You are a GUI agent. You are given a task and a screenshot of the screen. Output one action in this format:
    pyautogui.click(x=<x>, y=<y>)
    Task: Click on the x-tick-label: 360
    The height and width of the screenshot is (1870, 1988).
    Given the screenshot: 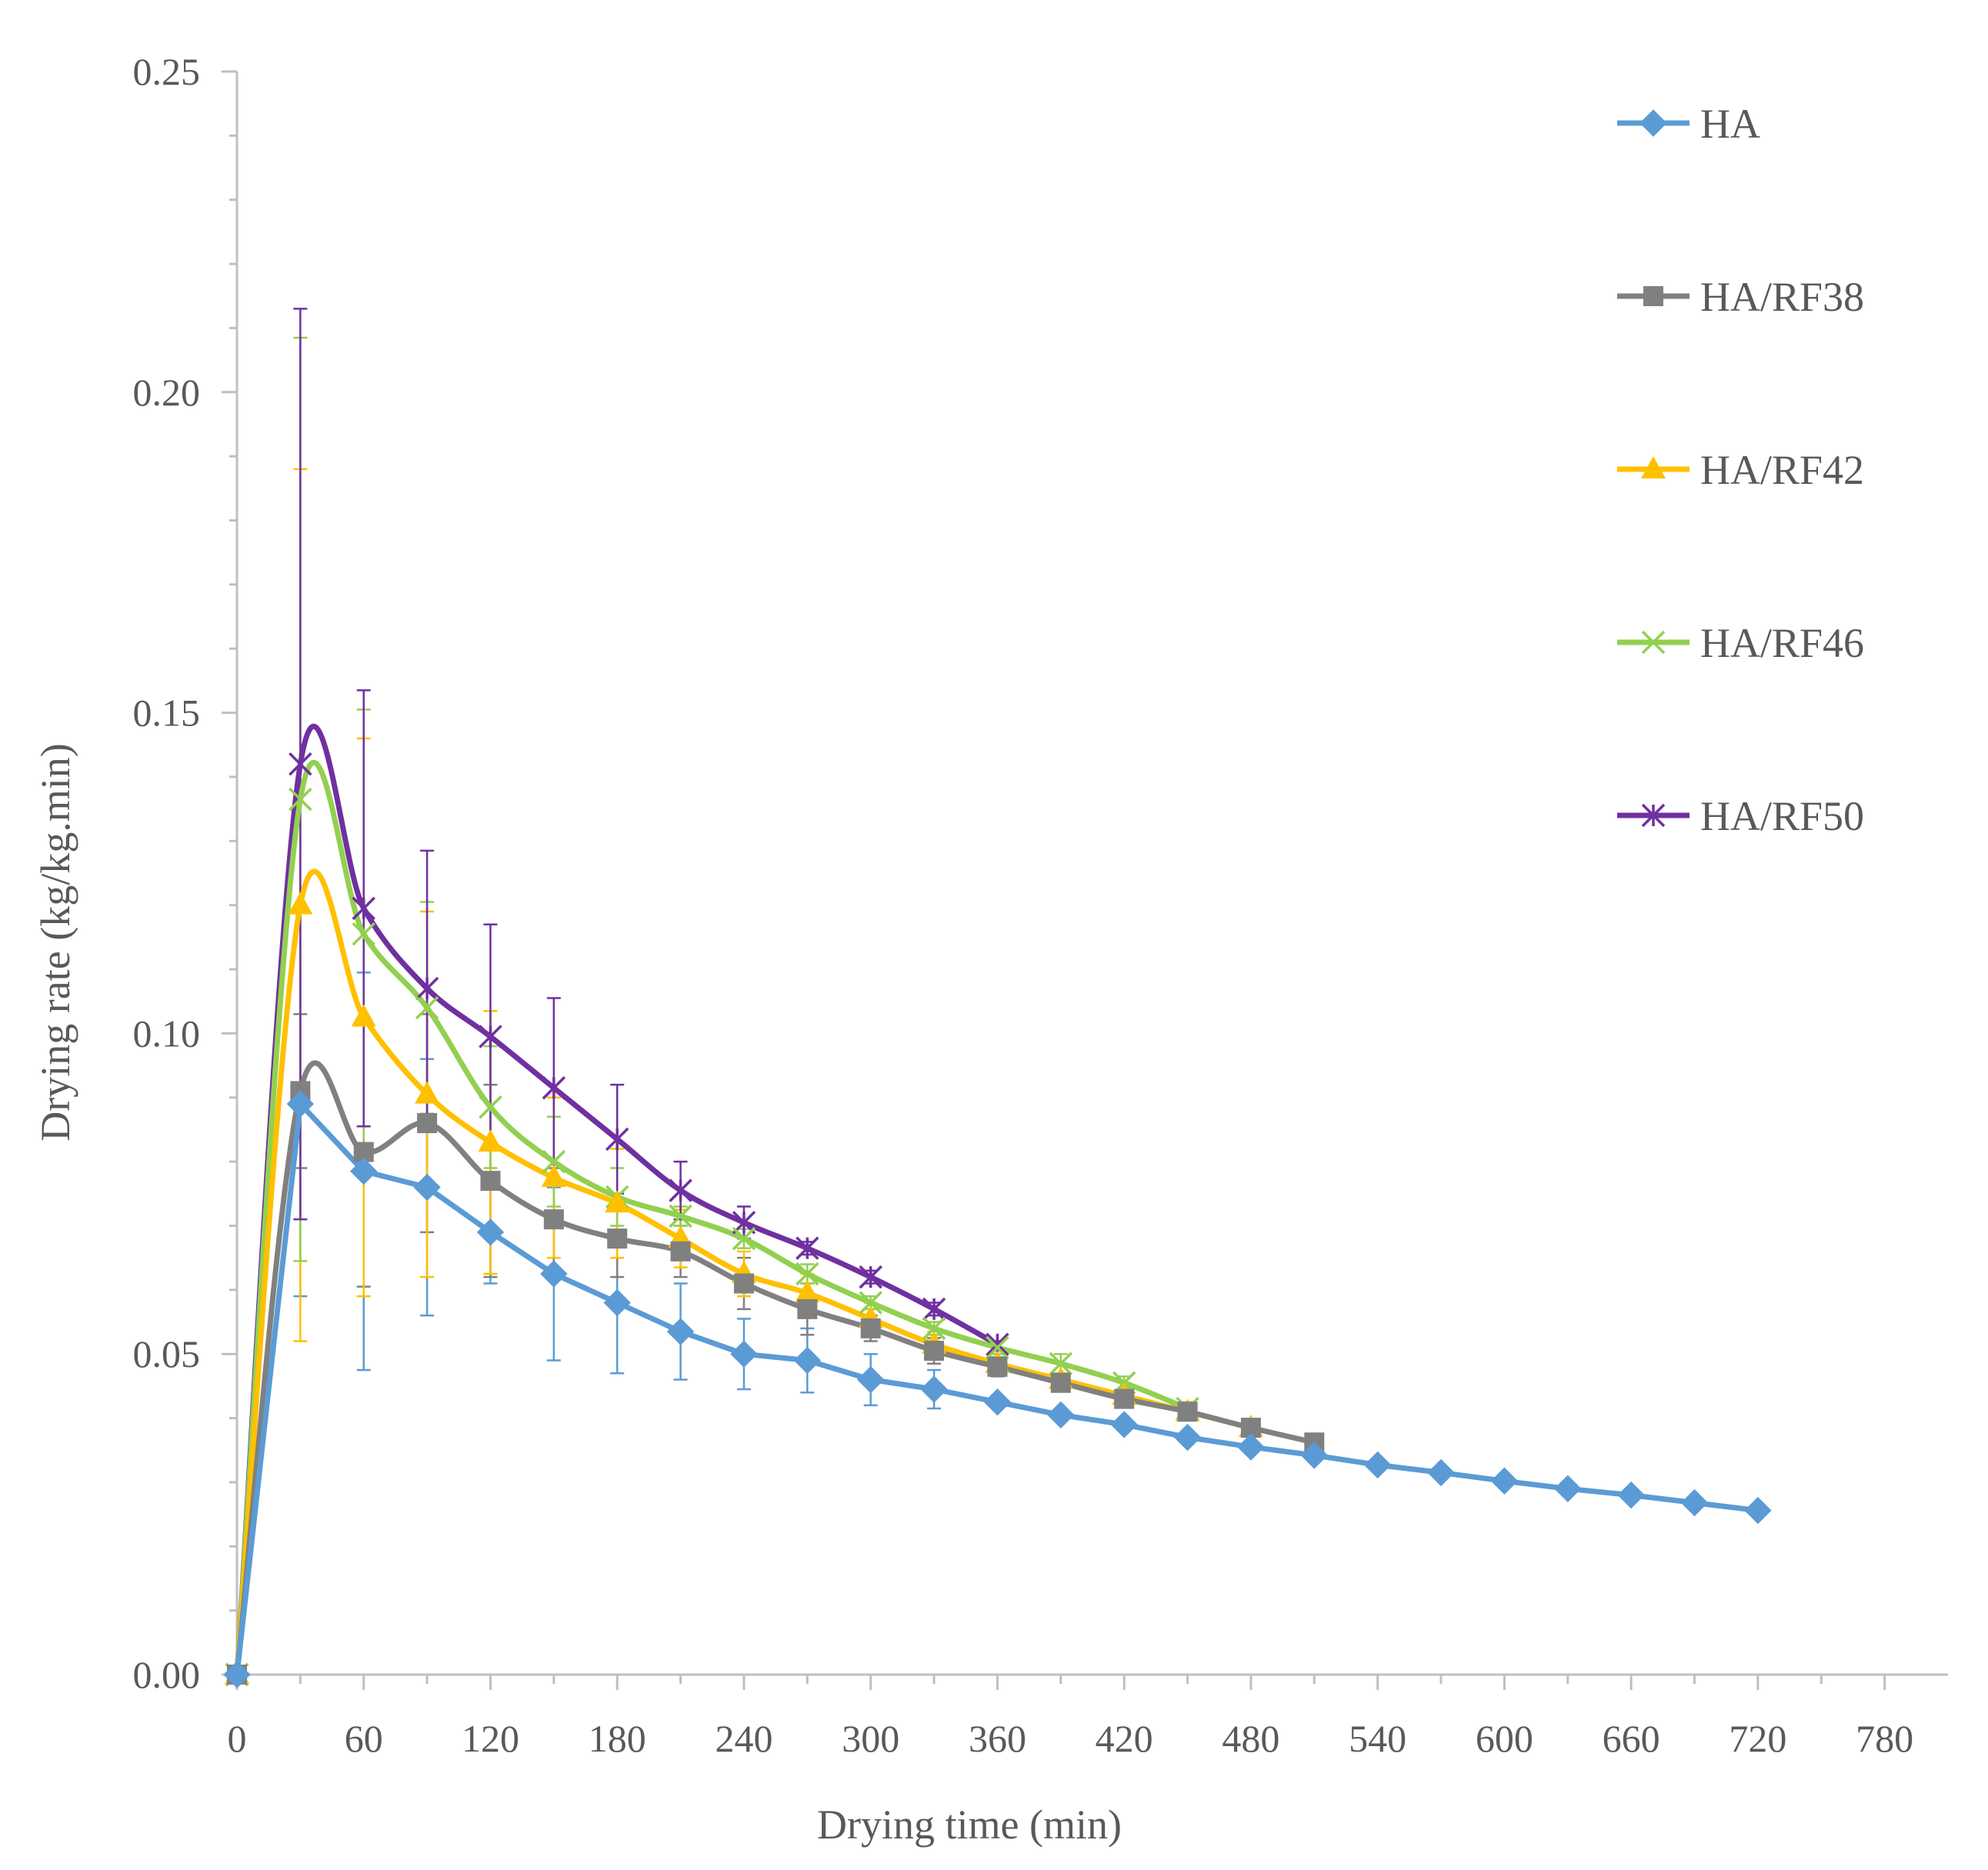 What is the action you would take?
    pyautogui.click(x=998, y=1739)
    